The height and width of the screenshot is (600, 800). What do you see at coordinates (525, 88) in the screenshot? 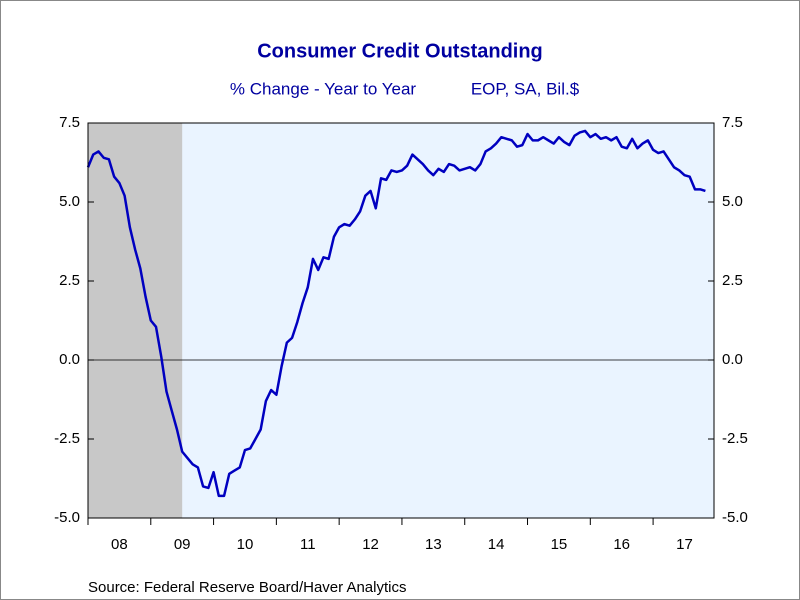
I see `chart-subtitle-units: EOP, SA, Bil.$` at bounding box center [525, 88].